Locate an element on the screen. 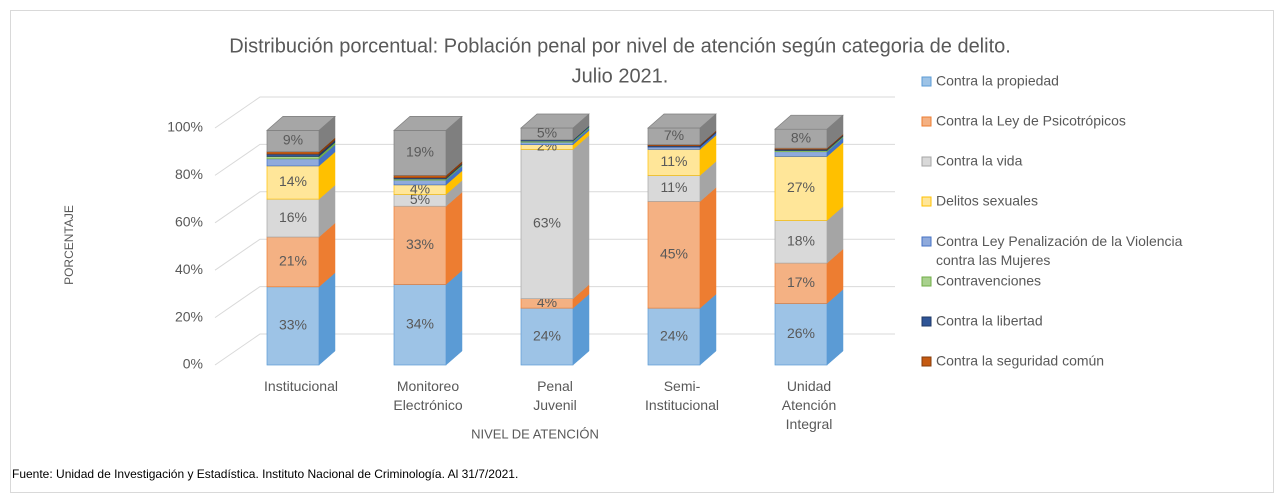 This screenshot has width=1284, height=493. legend-label: Contravenciones is located at coordinates (988, 281).